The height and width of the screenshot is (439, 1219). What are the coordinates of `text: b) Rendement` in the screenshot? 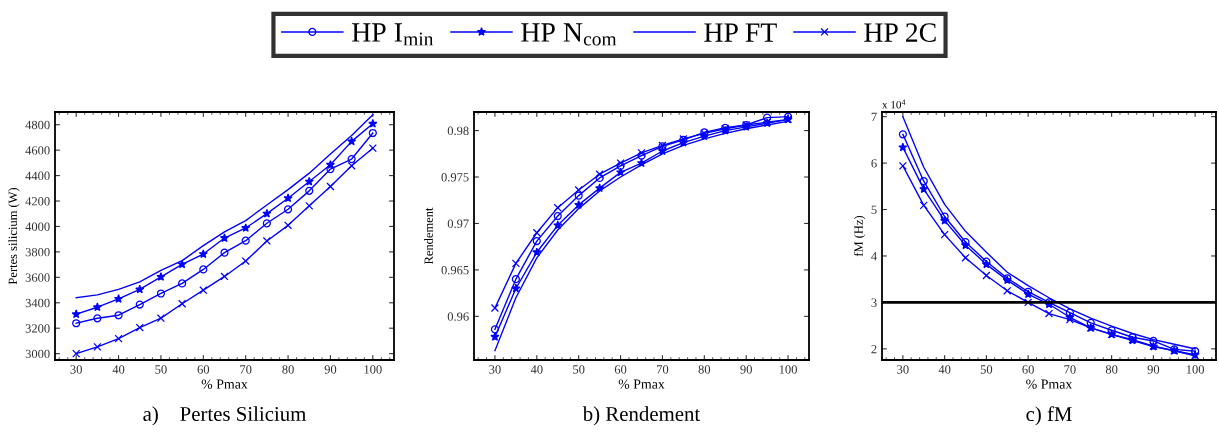 It's located at (641, 416).